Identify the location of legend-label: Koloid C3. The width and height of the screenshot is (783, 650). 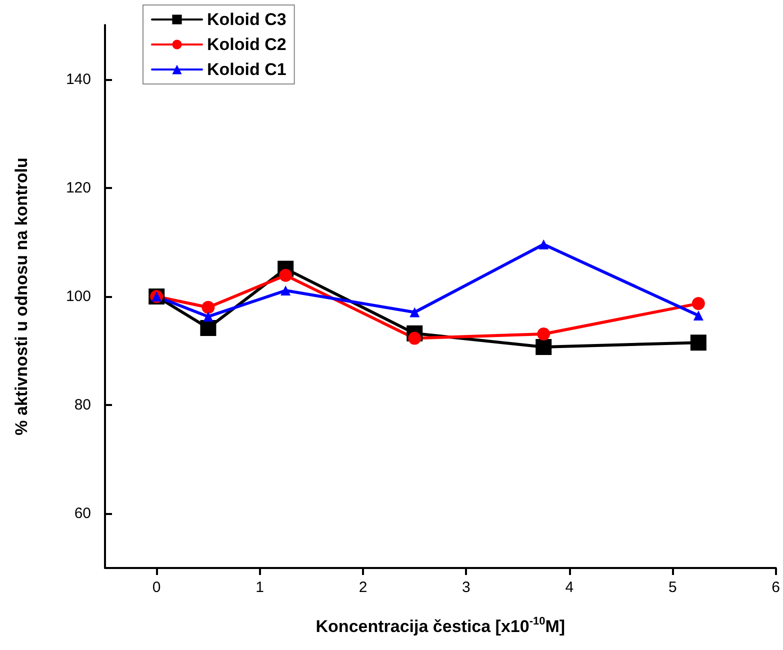
(246, 19).